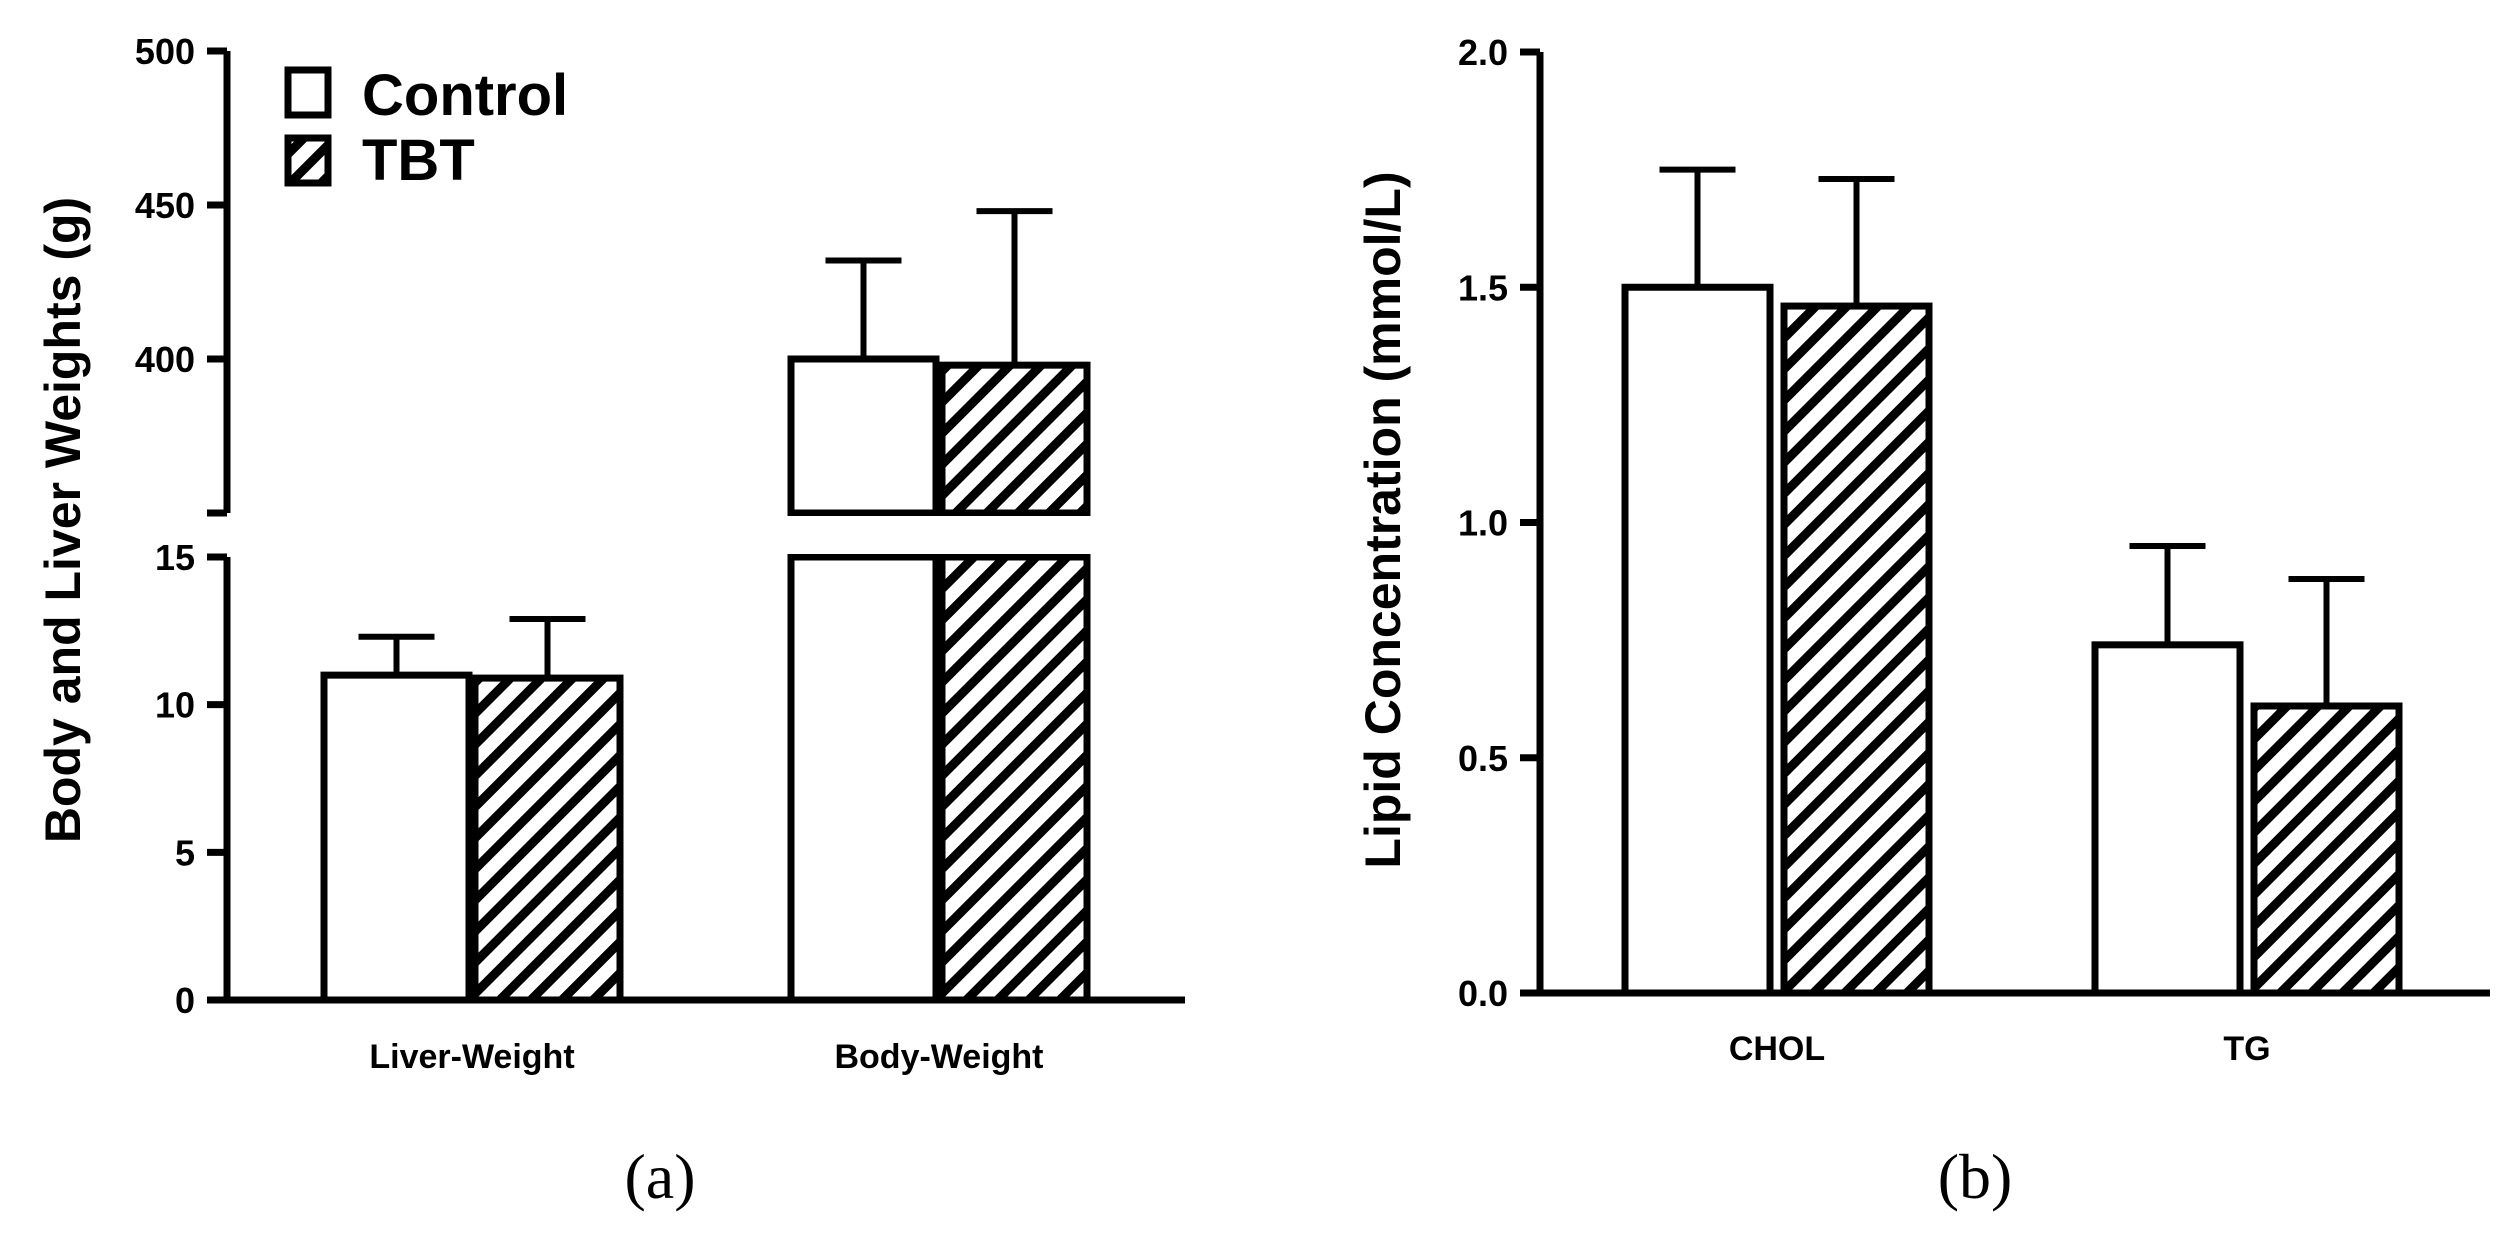 The height and width of the screenshot is (1235, 2505). What do you see at coordinates (175, 705) in the screenshot?
I see `panel-a-y-tick-label: 10` at bounding box center [175, 705].